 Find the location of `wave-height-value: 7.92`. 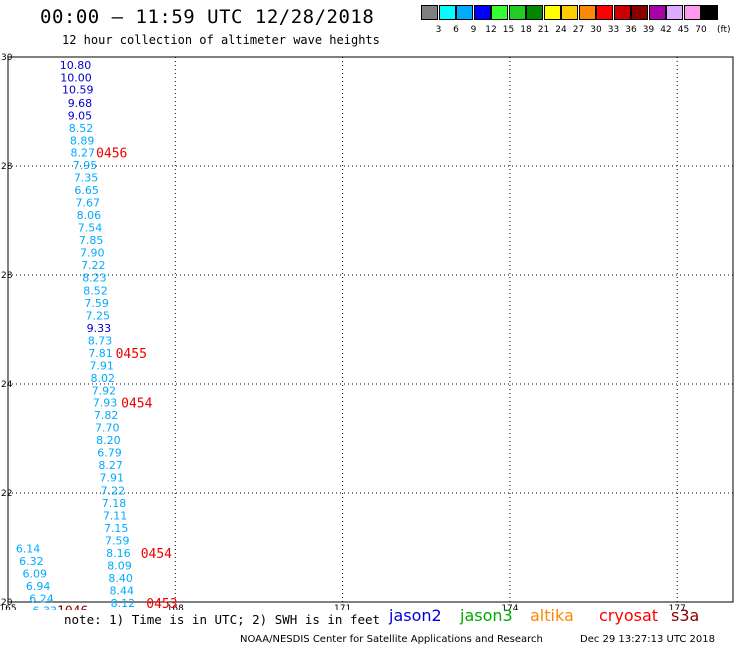

wave-height-value: 7.92 is located at coordinates (104, 391).